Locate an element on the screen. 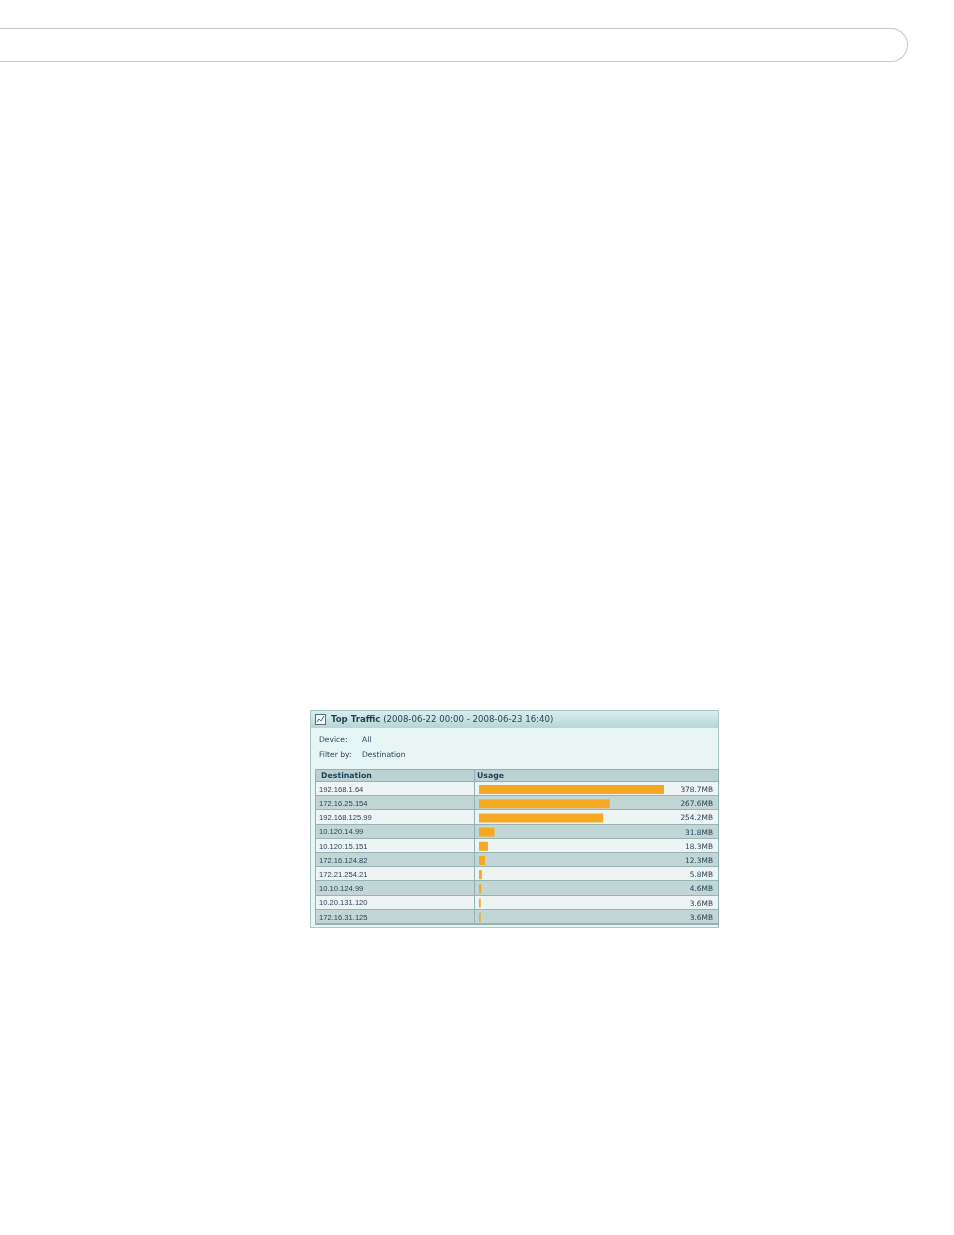 The width and height of the screenshot is (954, 1235). text: Top Traffic is located at coordinates (356, 719).